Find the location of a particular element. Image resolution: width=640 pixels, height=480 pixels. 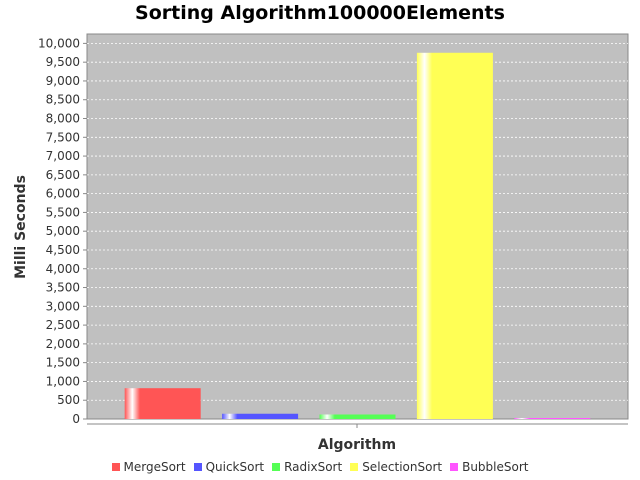

legend-item-radixsort: RadixSort is located at coordinates (307, 467).